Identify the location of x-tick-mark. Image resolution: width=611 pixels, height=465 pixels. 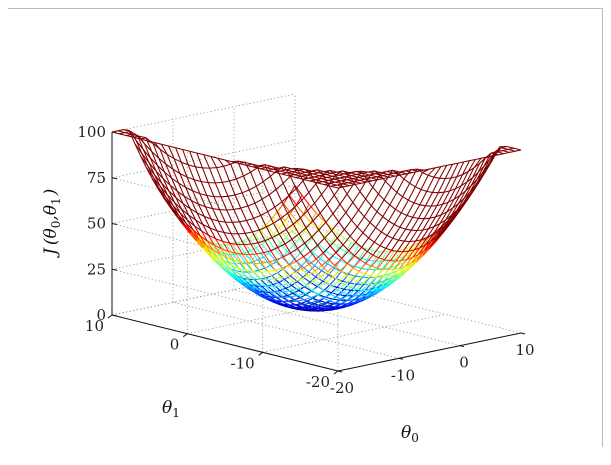
(340, 371).